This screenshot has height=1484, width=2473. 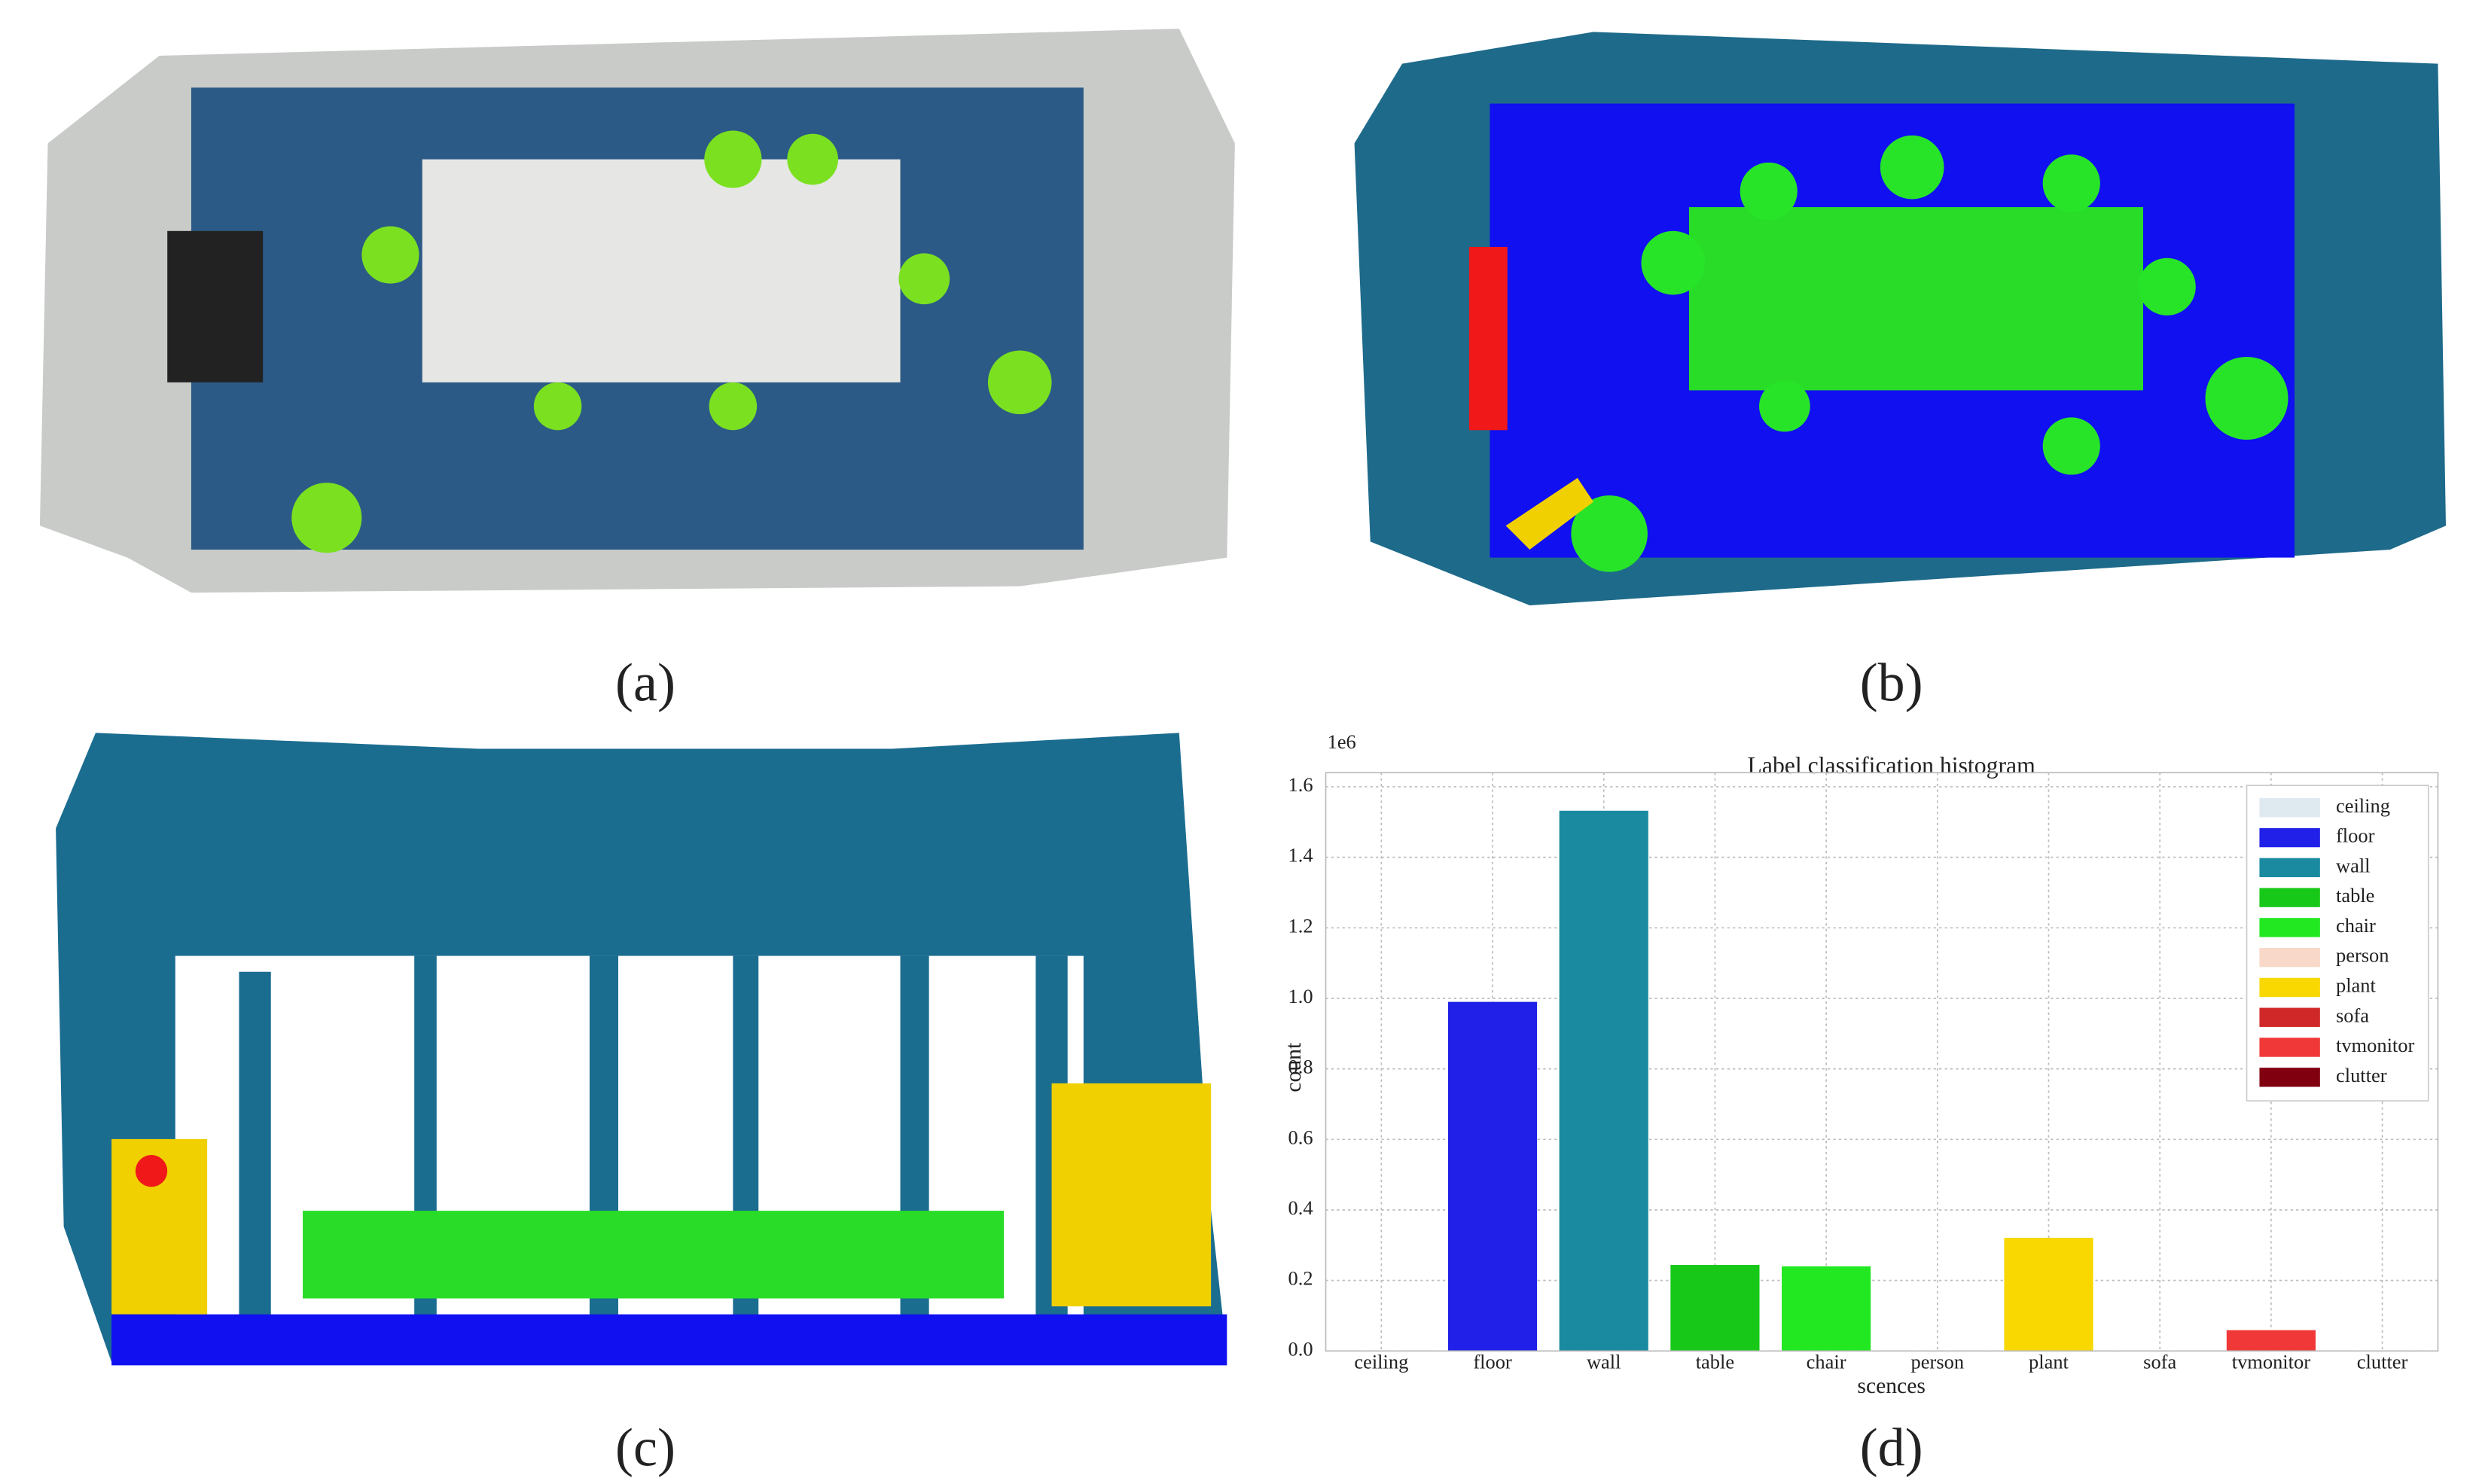 What do you see at coordinates (645, 1447) in the screenshot?
I see `panel-label: (c)` at bounding box center [645, 1447].